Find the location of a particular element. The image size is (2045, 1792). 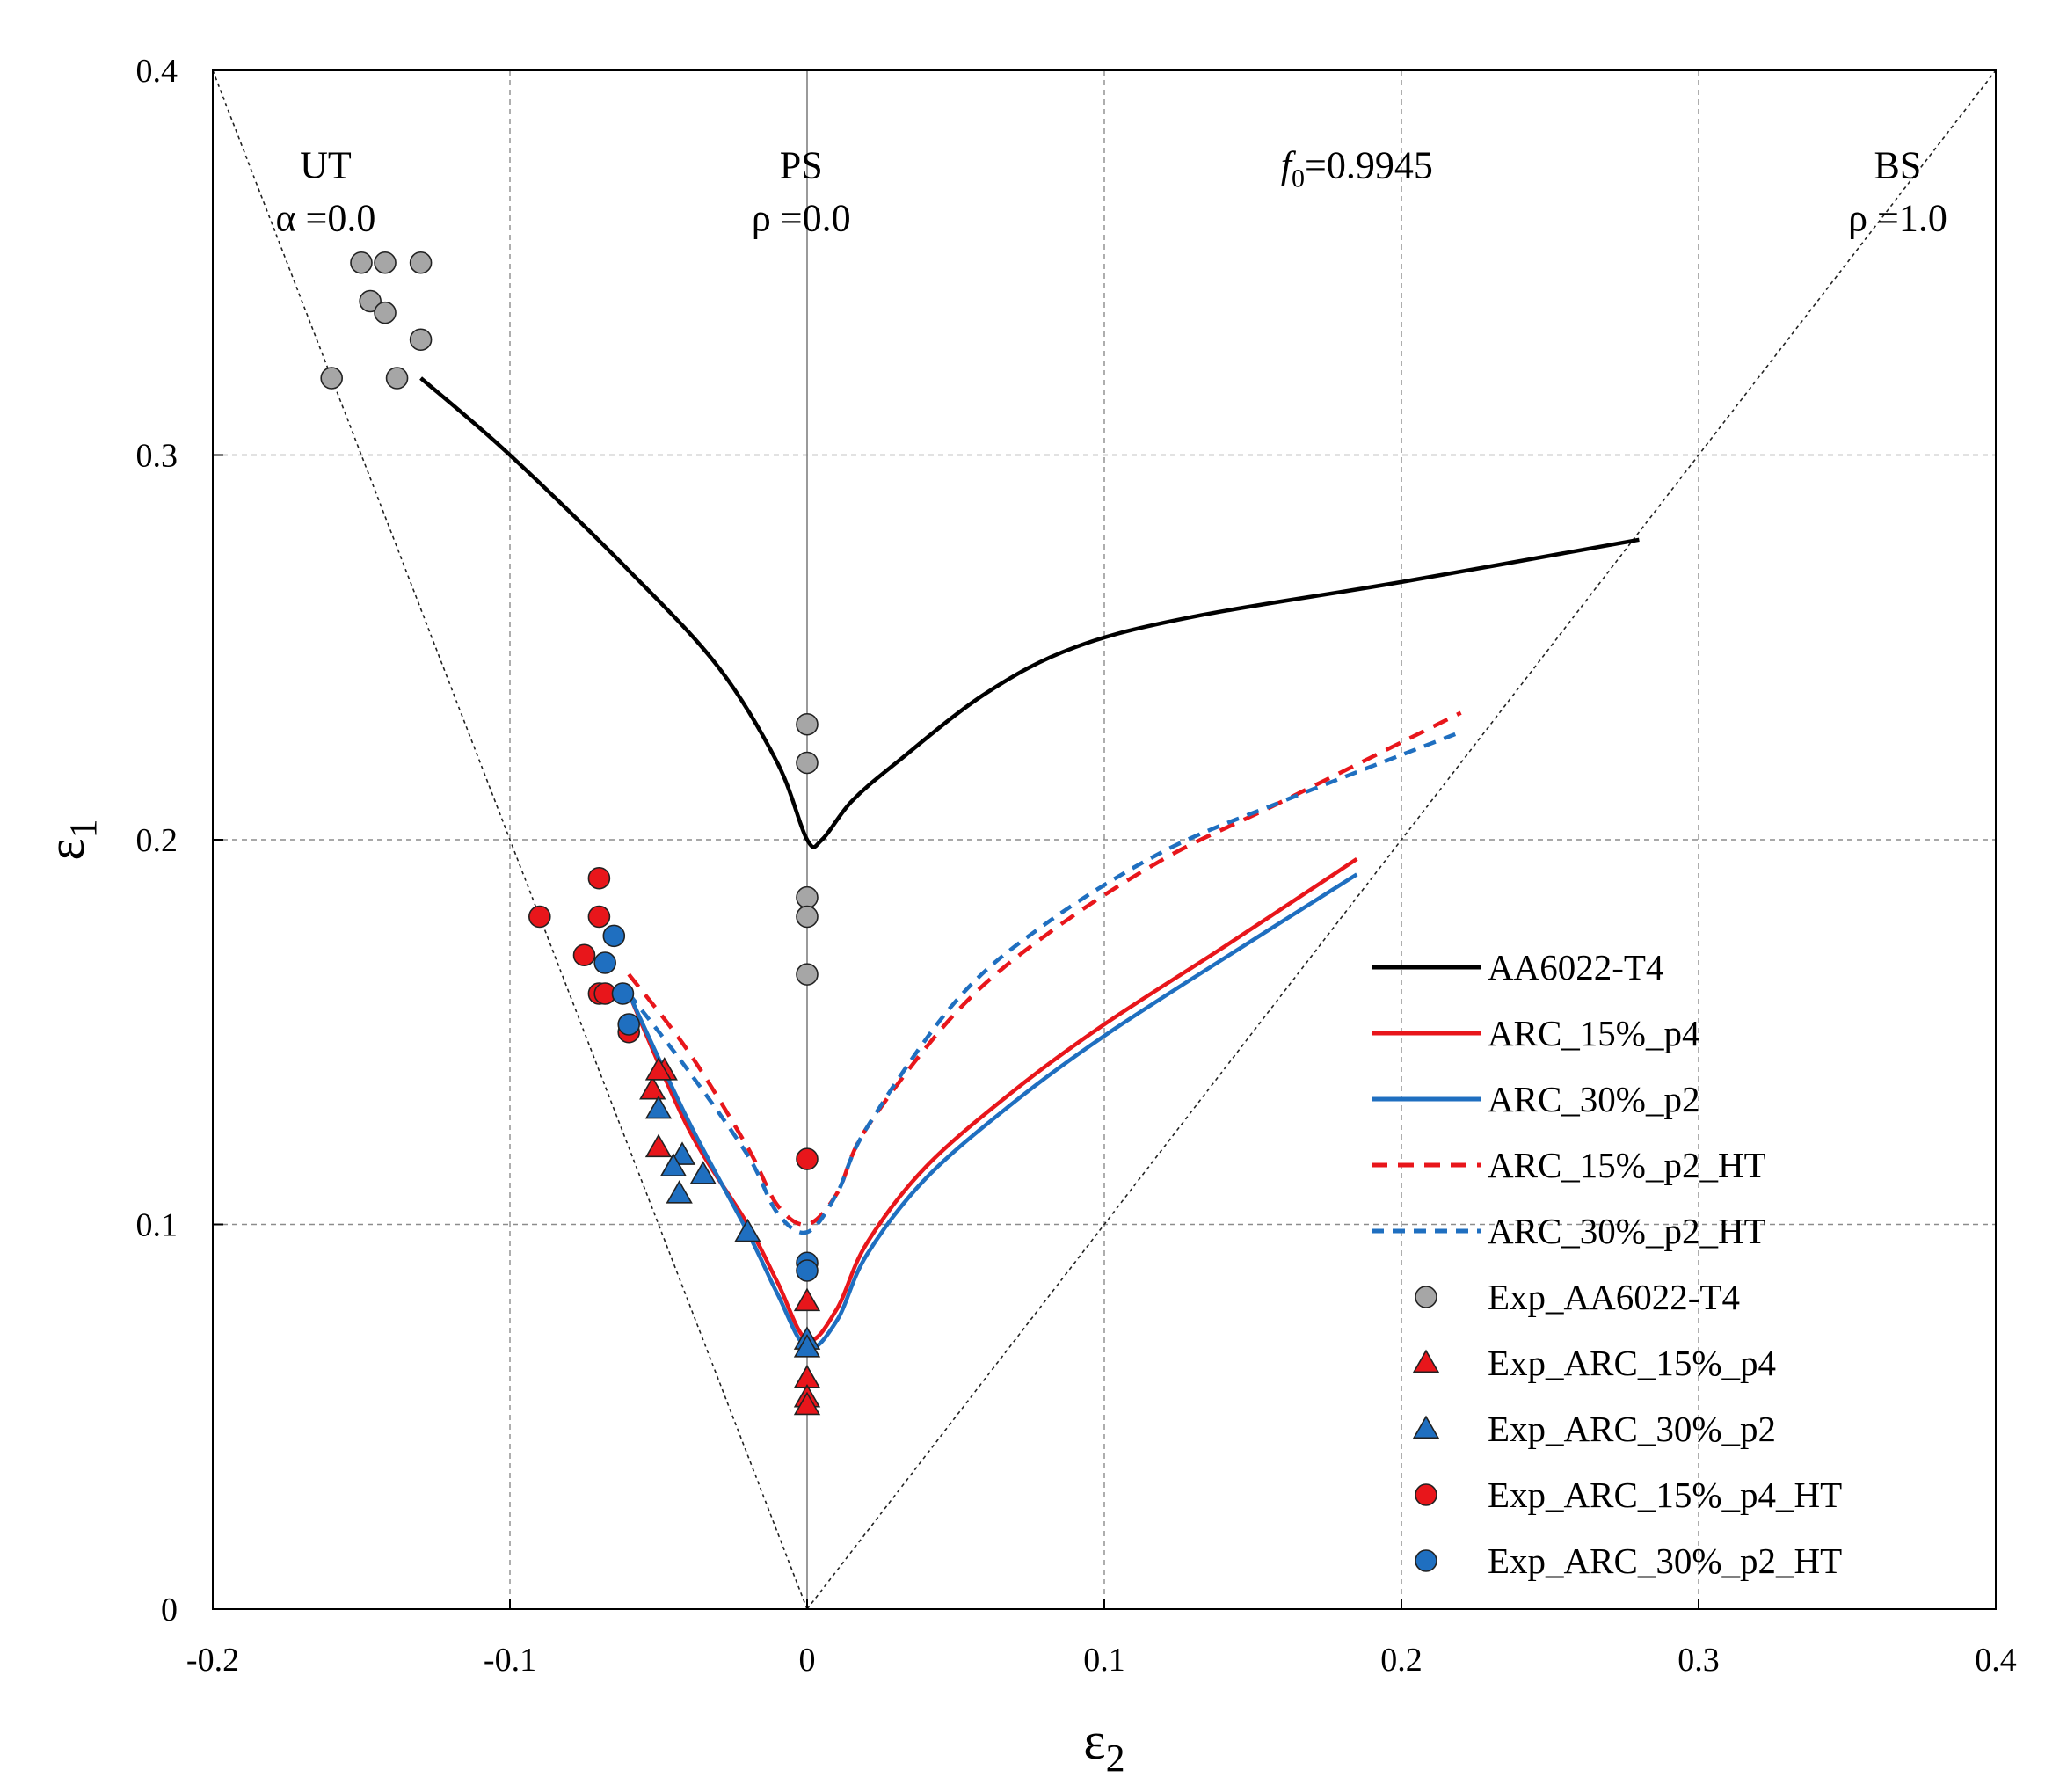

series-line-arc-30pct-p2-ht is located at coordinates (1044, 982).